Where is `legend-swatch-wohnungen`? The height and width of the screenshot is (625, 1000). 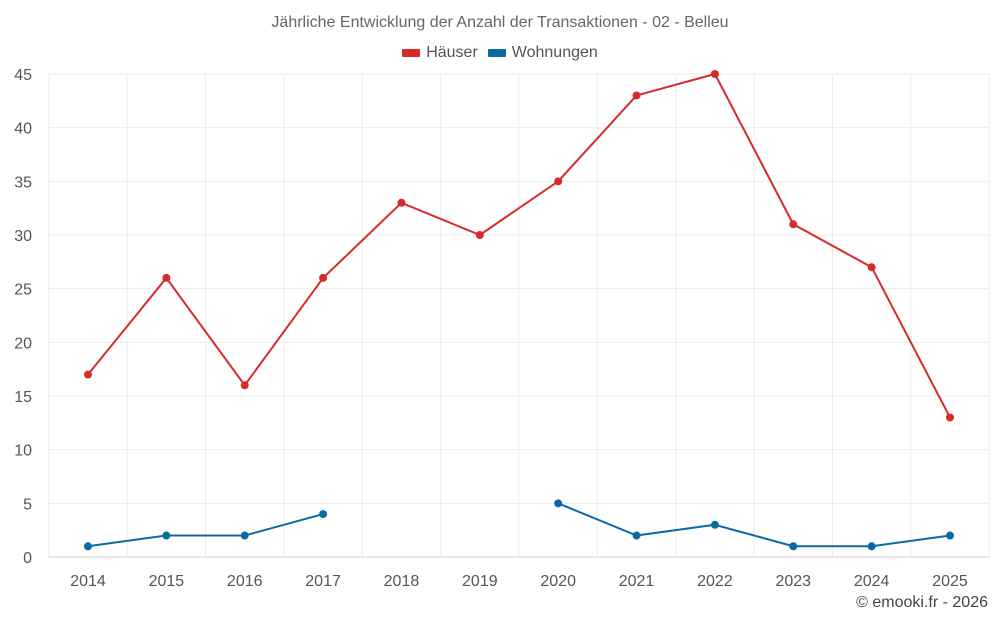
legend-swatch-wohnungen is located at coordinates (496, 53).